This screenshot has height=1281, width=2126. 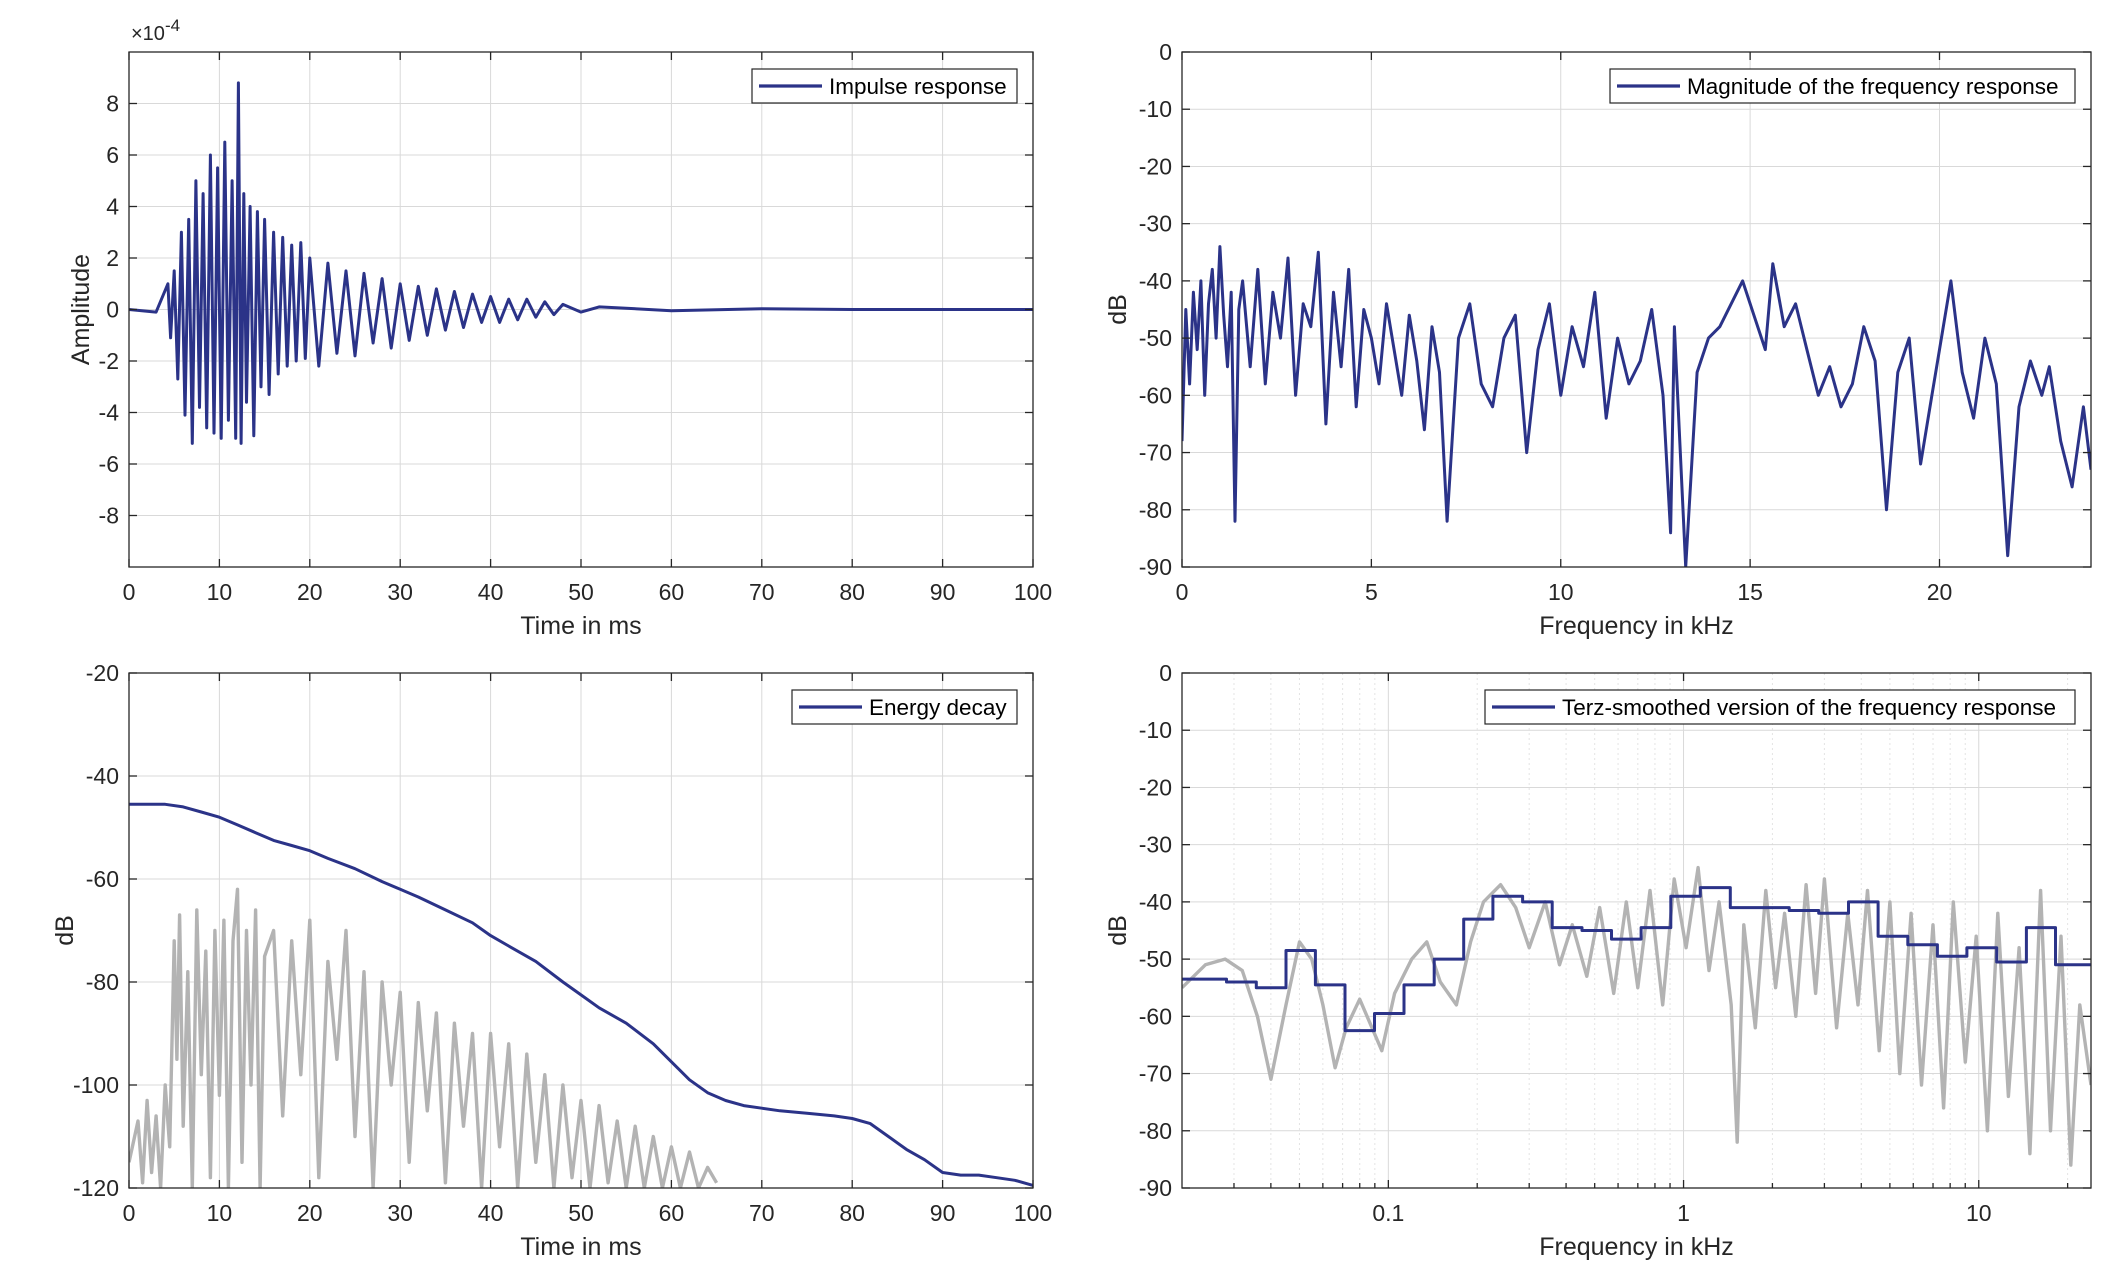 What do you see at coordinates (1388, 1213) in the screenshot?
I see `x-tick-label: 0.1` at bounding box center [1388, 1213].